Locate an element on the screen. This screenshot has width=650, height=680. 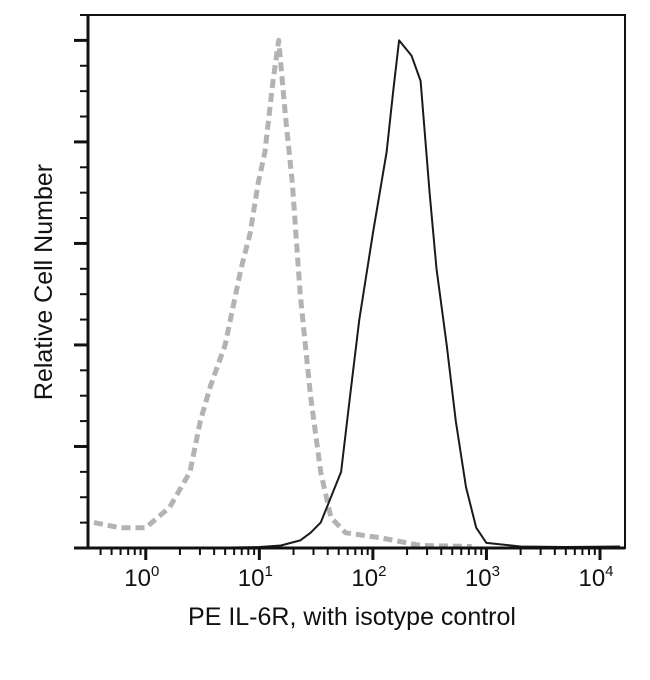
x-tick-label: 10⁰ is located at coordinates (141, 577).